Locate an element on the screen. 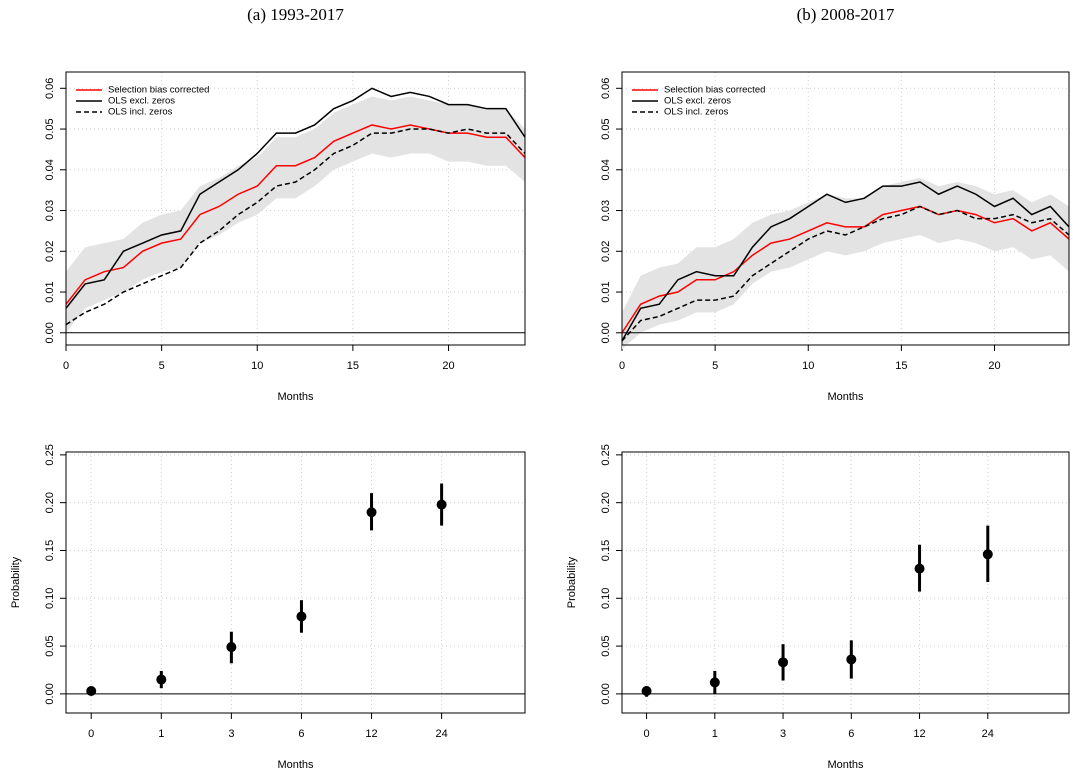 Image resolution: width=1073 pixels, height=776 pixels. panel-title: (b) 2008-2017 is located at coordinates (846, 14).